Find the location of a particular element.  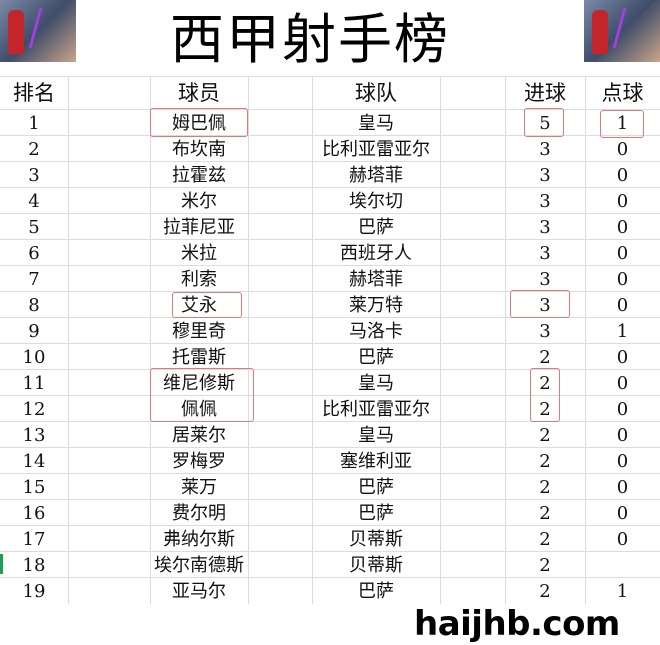

table-header: 排名 球员 球队 进球 点球 is located at coordinates (330, 92).